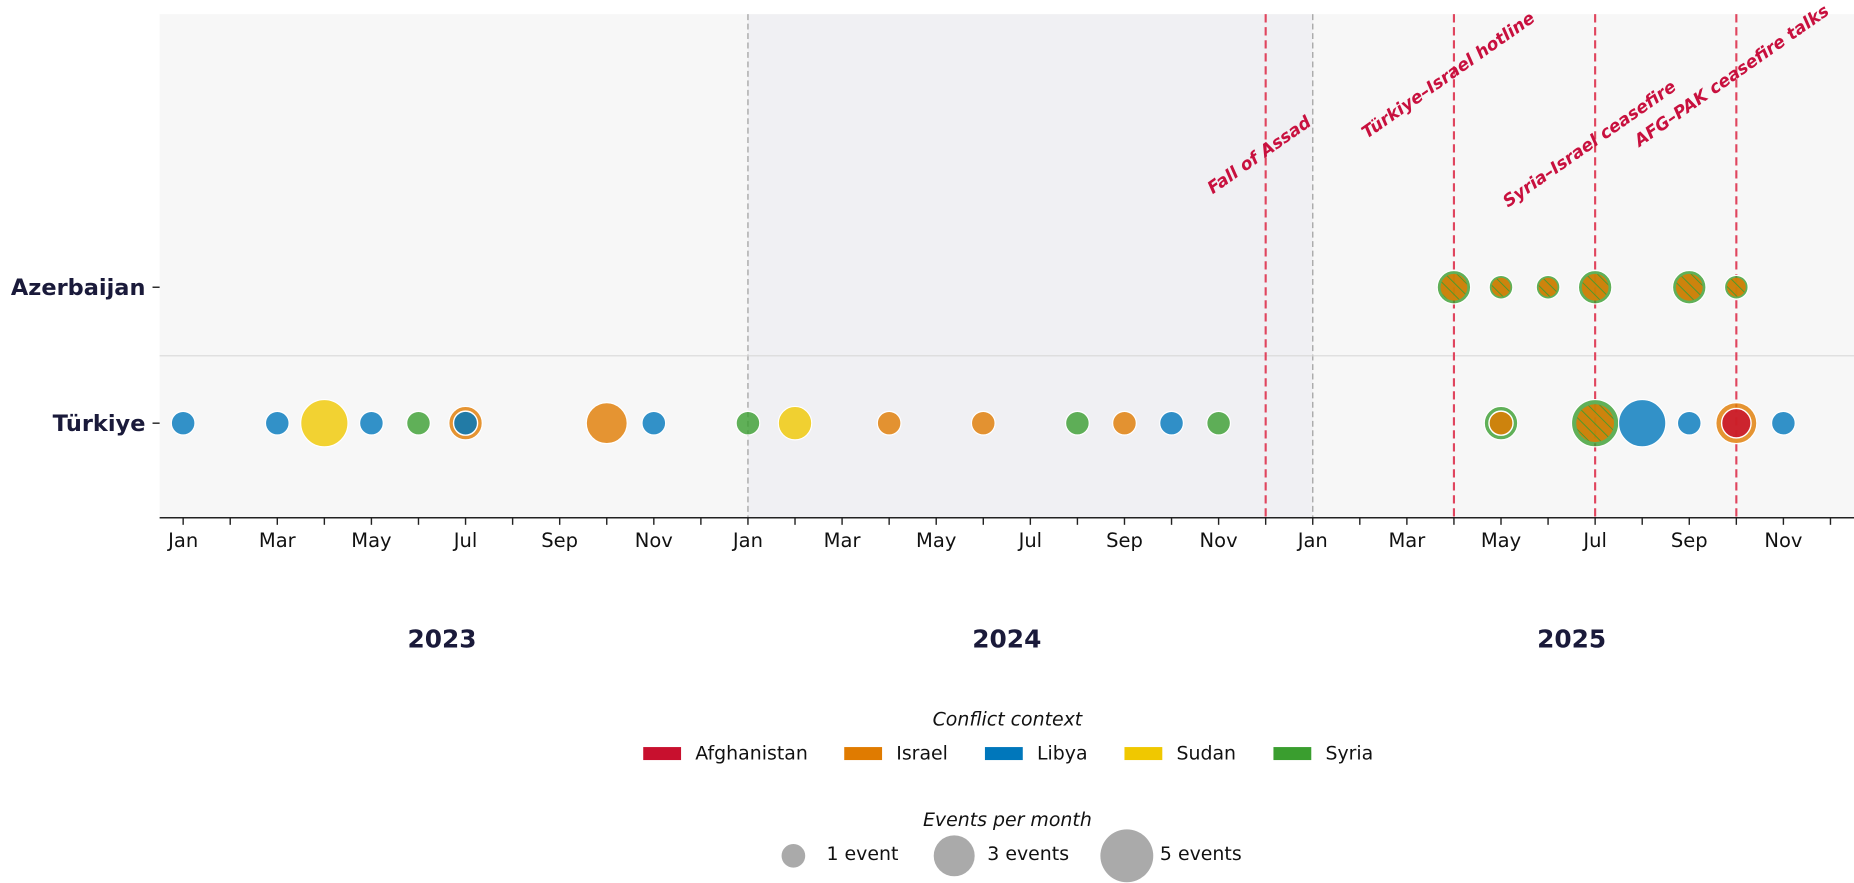 The image size is (1854, 883). Describe the element at coordinates (1006, 639) in the screenshot. I see `year-label: 2024` at that location.